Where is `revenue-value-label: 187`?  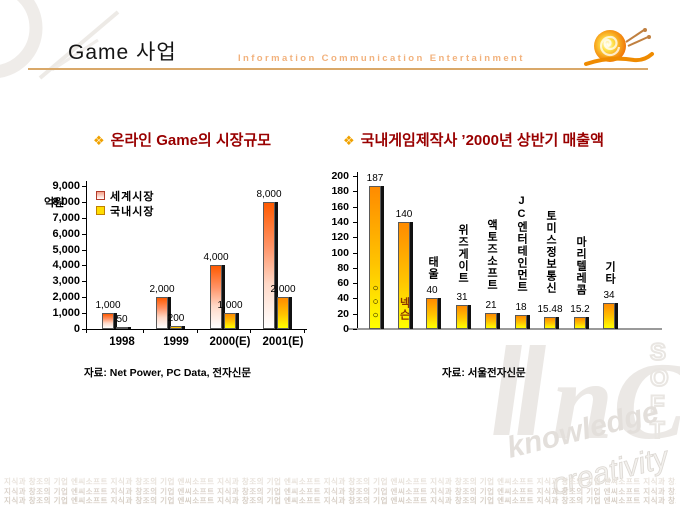
revenue-value-label: 187 is located at coordinates (375, 178).